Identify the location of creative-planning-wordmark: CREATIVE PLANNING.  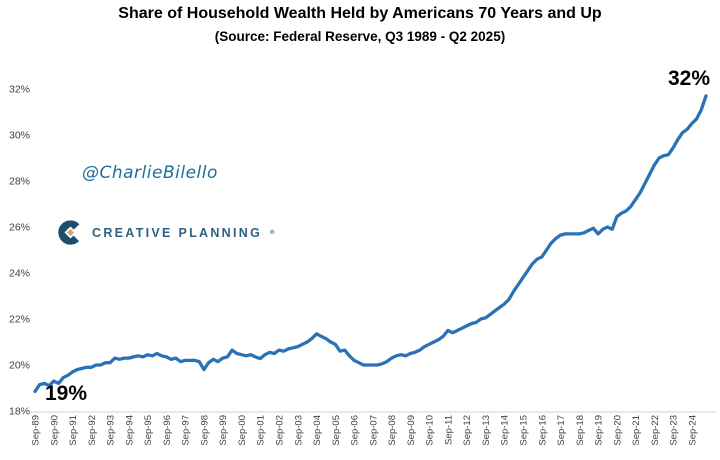
(177, 232).